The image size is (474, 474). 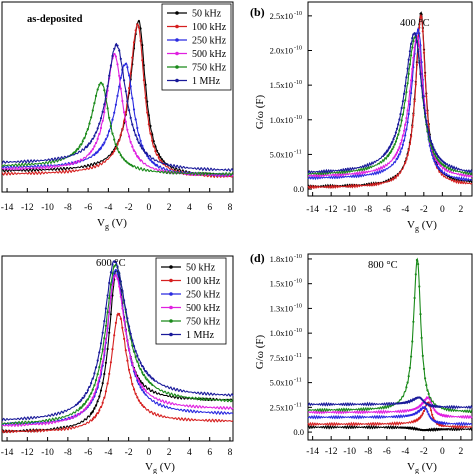 I want to click on legend-label: 500 kHz, so click(x=209, y=54).